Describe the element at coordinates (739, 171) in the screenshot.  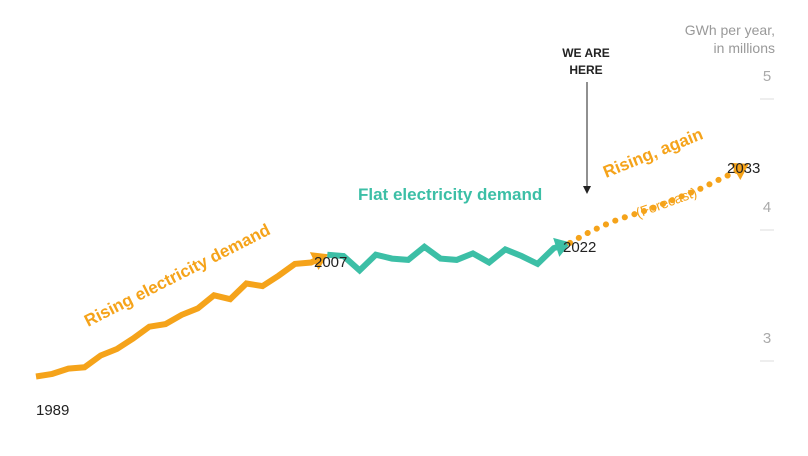
I see `series-line-forecast-arrowhead` at that location.